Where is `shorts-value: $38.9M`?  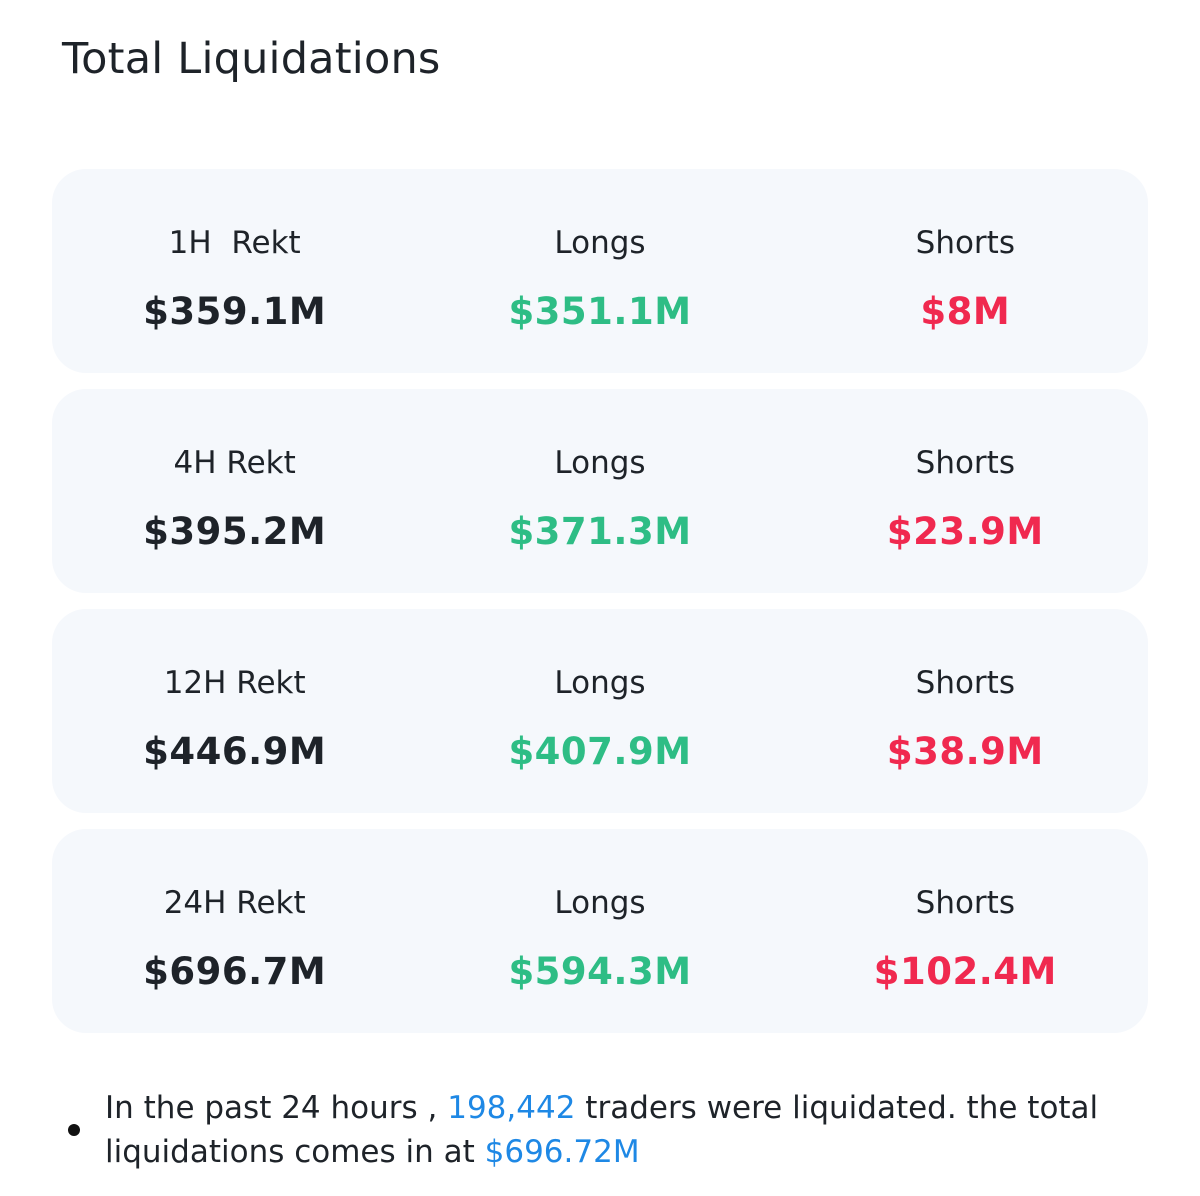 shorts-value: $38.9M is located at coordinates (965, 751).